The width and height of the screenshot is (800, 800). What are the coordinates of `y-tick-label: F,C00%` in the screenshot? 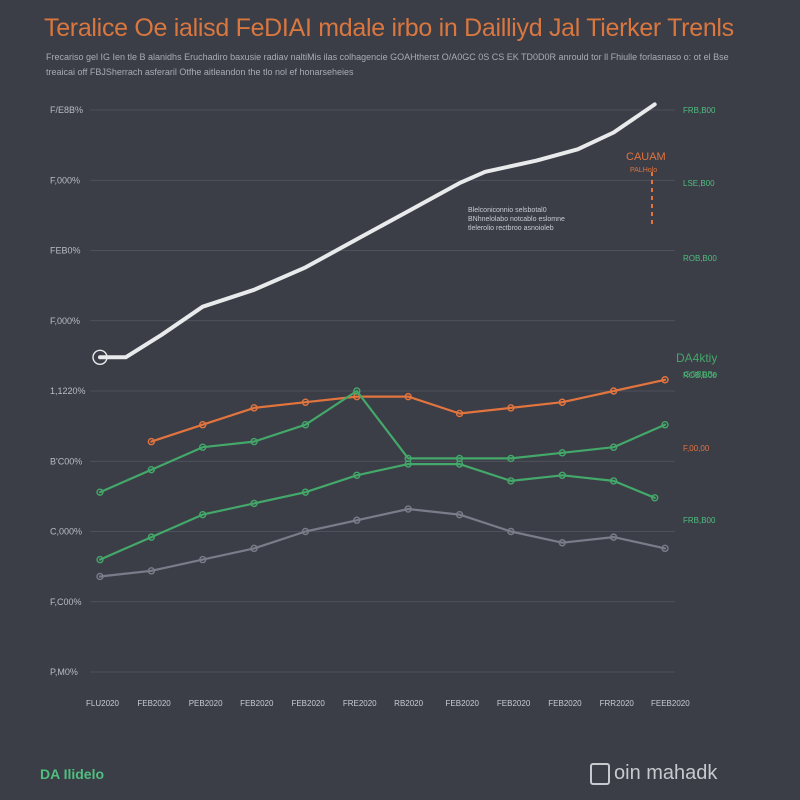 It's located at (66, 602).